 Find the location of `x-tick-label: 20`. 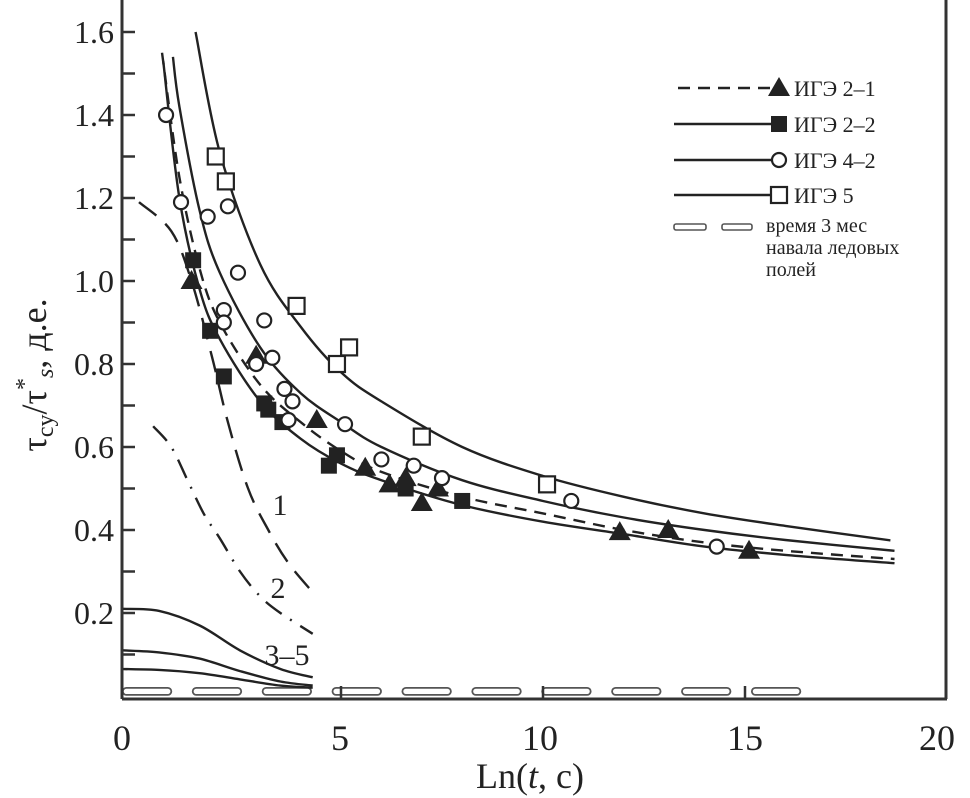

x-tick-label: 20 is located at coordinates (937, 738).